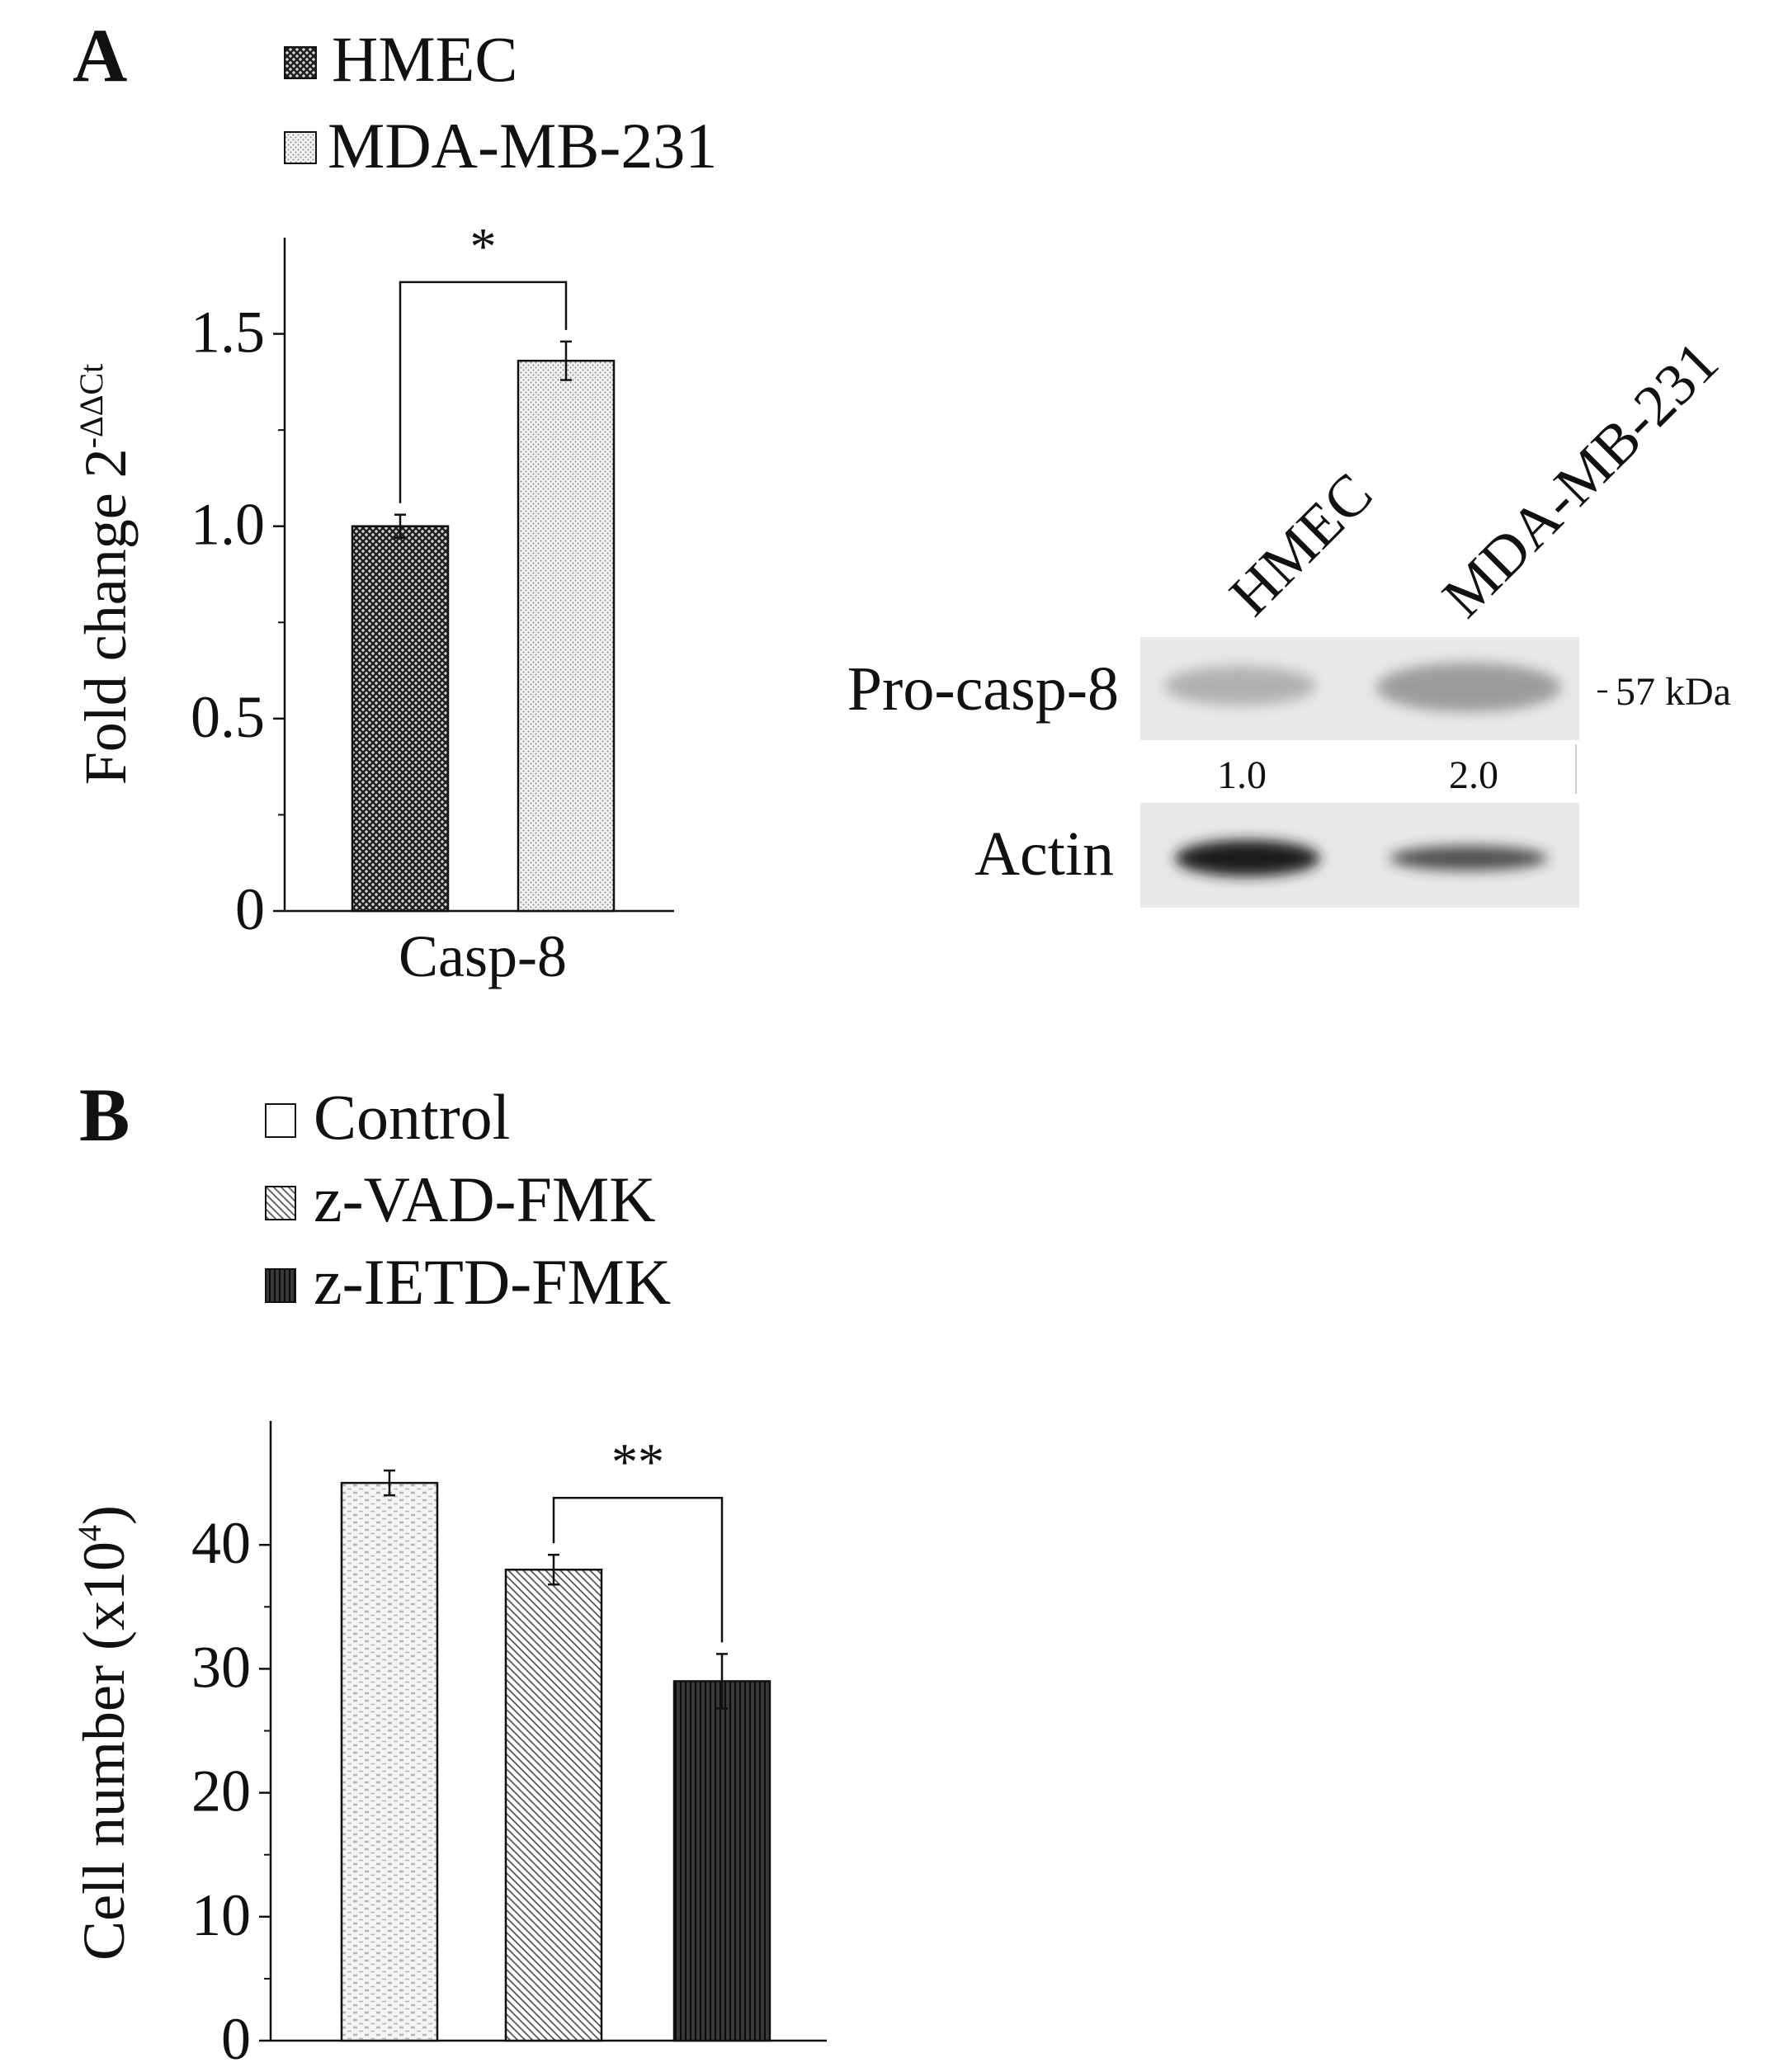  What do you see at coordinates (221, 1667) in the screenshot?
I see `y-tick-label: 30` at bounding box center [221, 1667].